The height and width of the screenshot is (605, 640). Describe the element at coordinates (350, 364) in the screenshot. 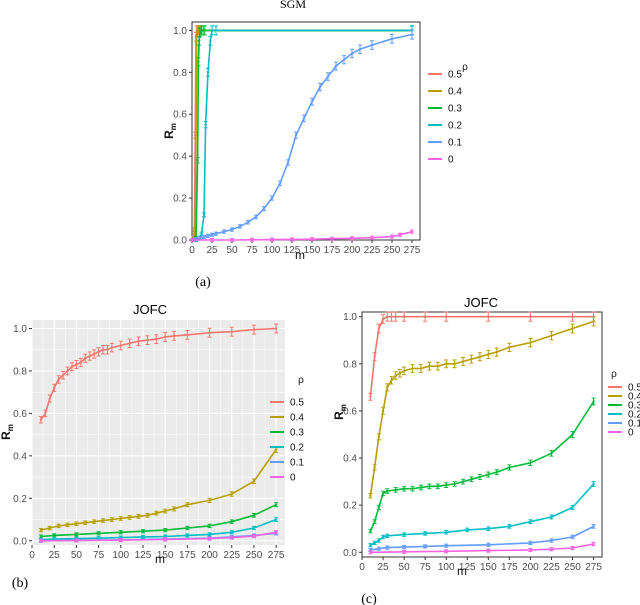

I see `y-tick-label: 0.8` at that location.